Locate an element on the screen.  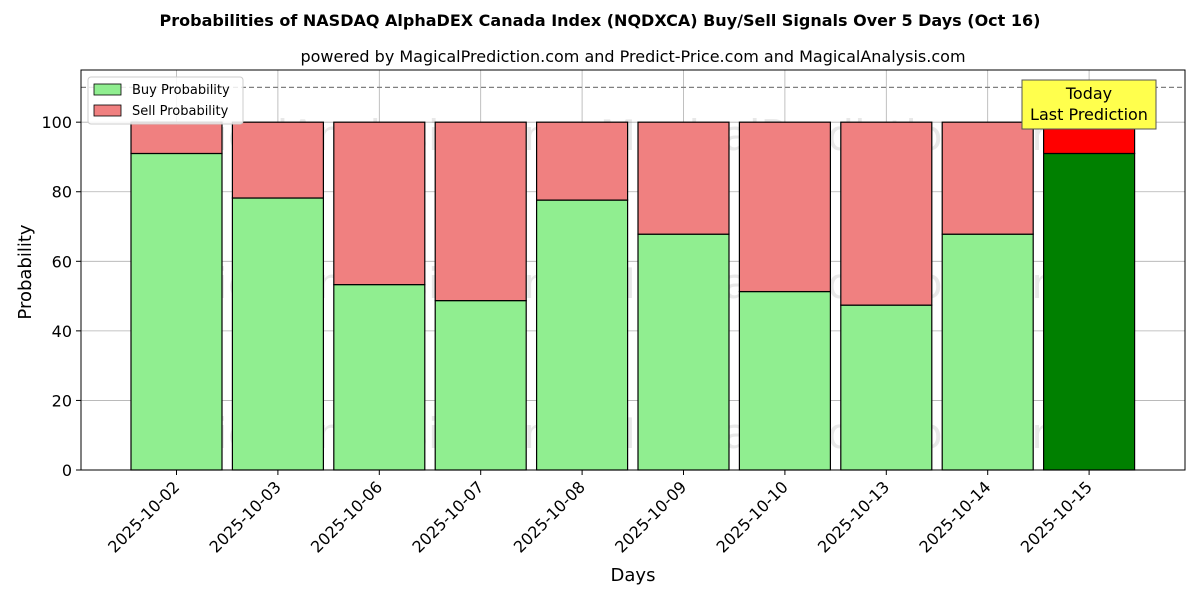
annotation: Today Last Prediction is located at coordinates (1089, 104).